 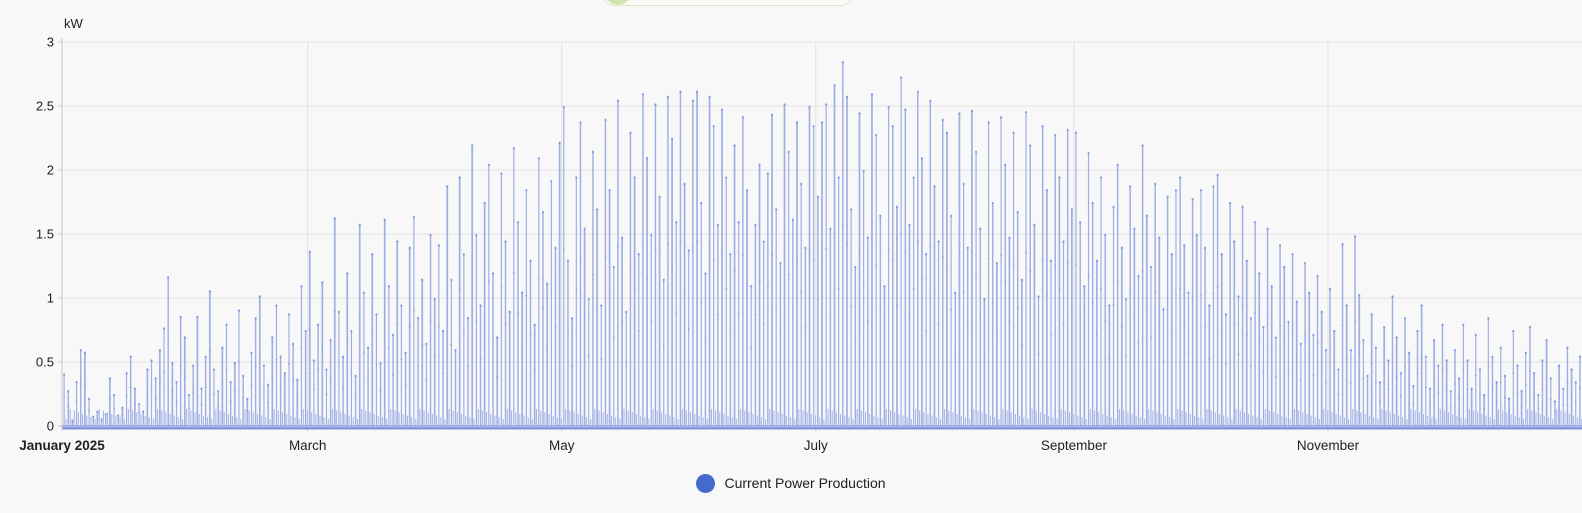 I want to click on legend-label: Current Power Production, so click(x=805, y=483).